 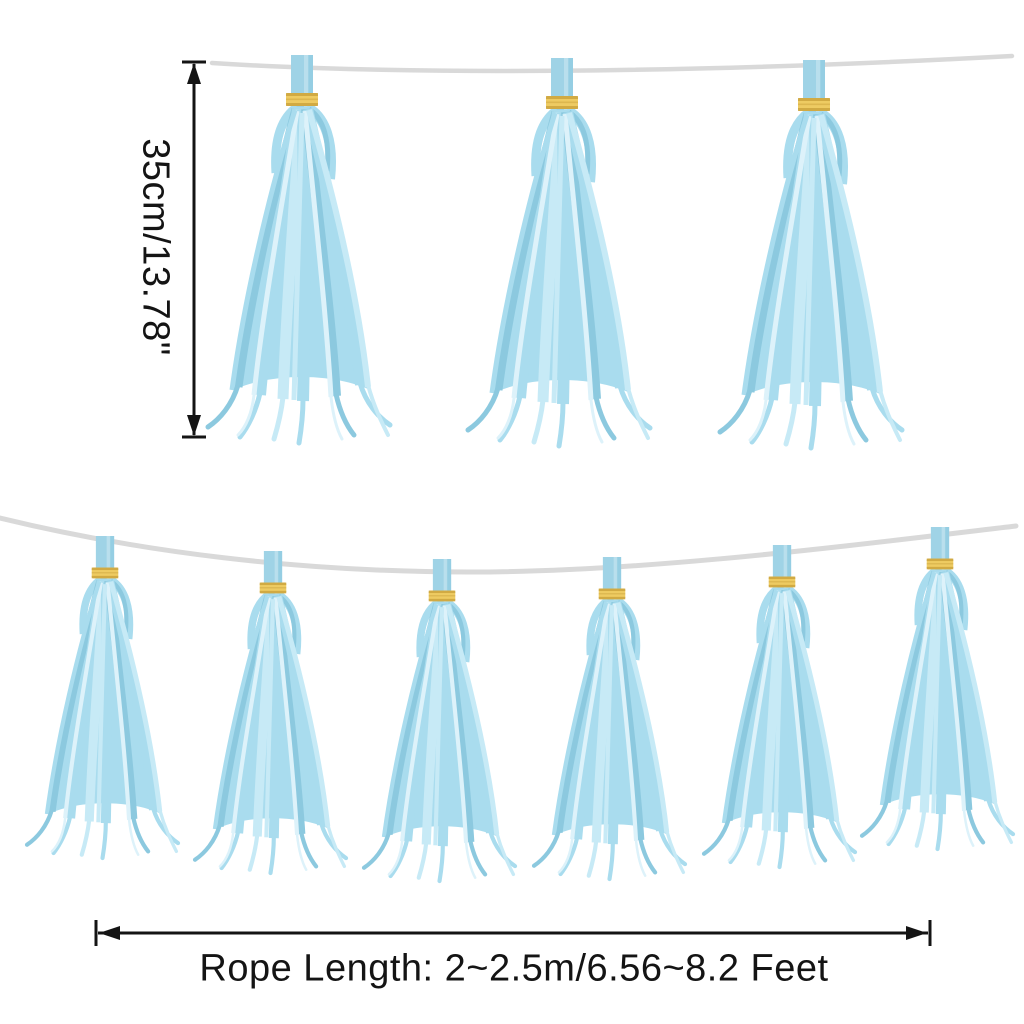 What do you see at coordinates (612, 63) in the screenshot?
I see `garland-string-top` at bounding box center [612, 63].